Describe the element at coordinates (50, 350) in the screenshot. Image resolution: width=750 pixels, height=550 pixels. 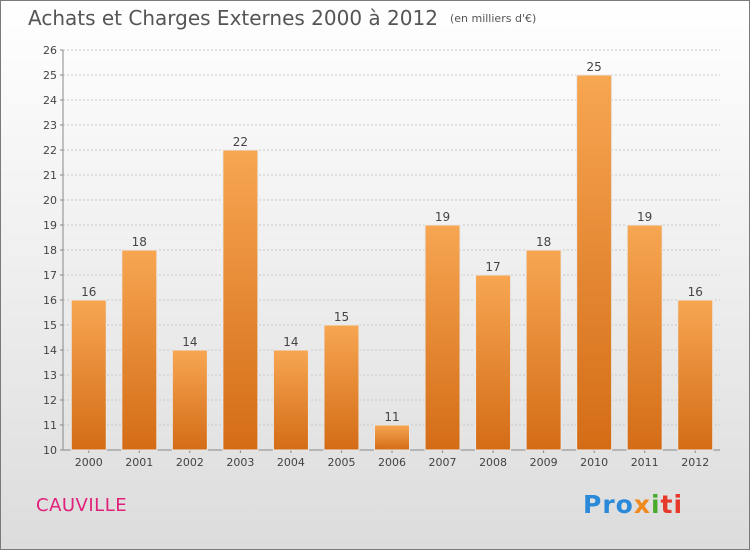
I see `y-tick-label: 14` at that location.